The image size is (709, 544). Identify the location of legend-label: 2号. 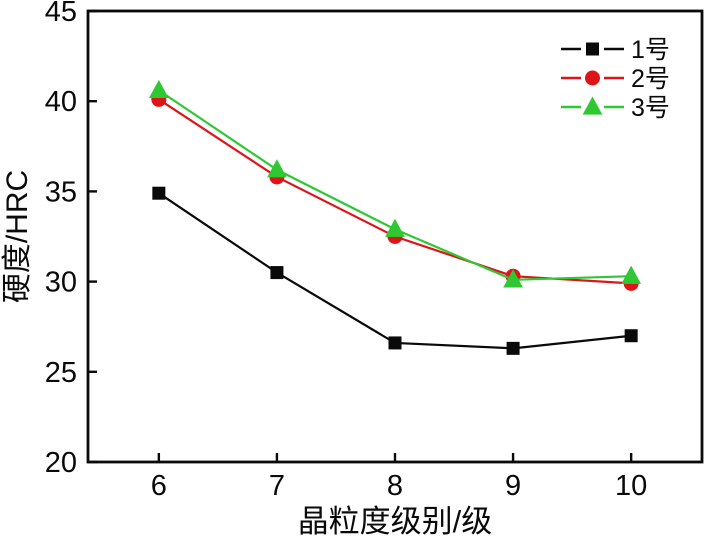
(650, 79).